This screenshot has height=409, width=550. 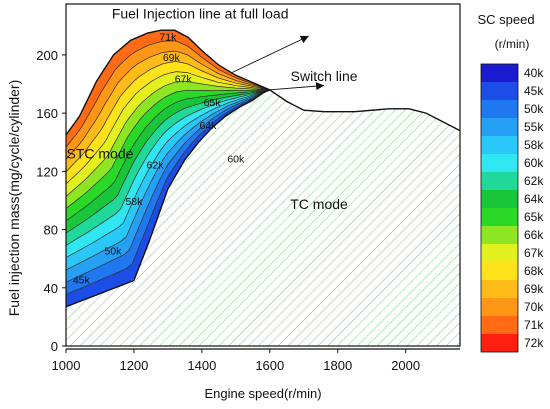 I want to click on legend-label: 66k, so click(x=534, y=235).